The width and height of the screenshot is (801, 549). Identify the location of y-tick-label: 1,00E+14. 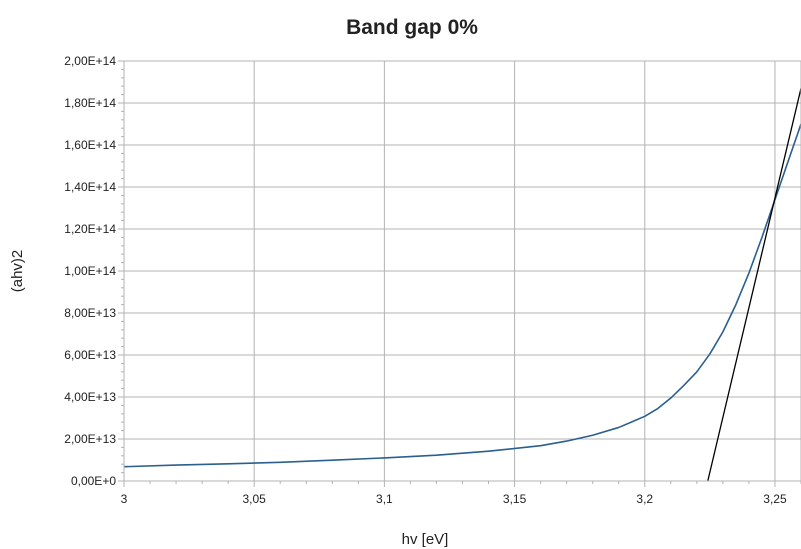
(90, 271).